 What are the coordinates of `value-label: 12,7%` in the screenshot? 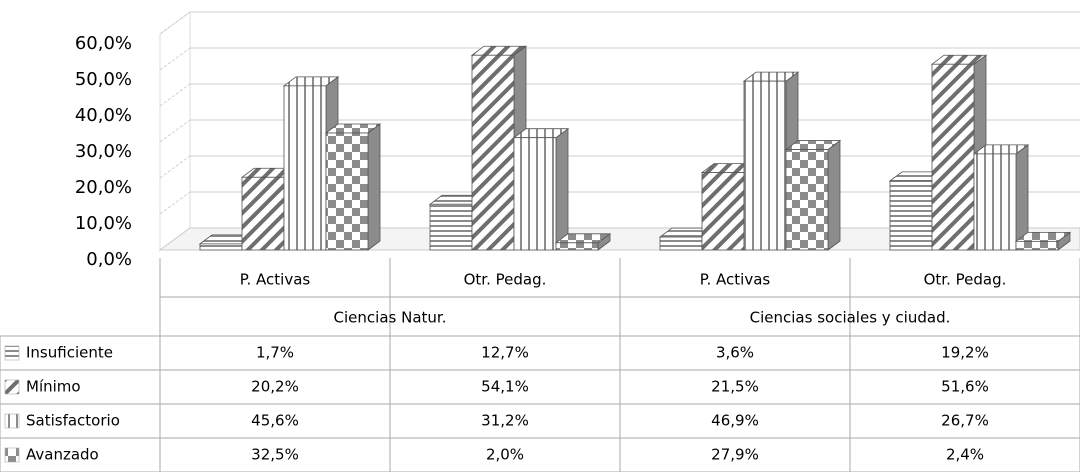 It's located at (505, 353).